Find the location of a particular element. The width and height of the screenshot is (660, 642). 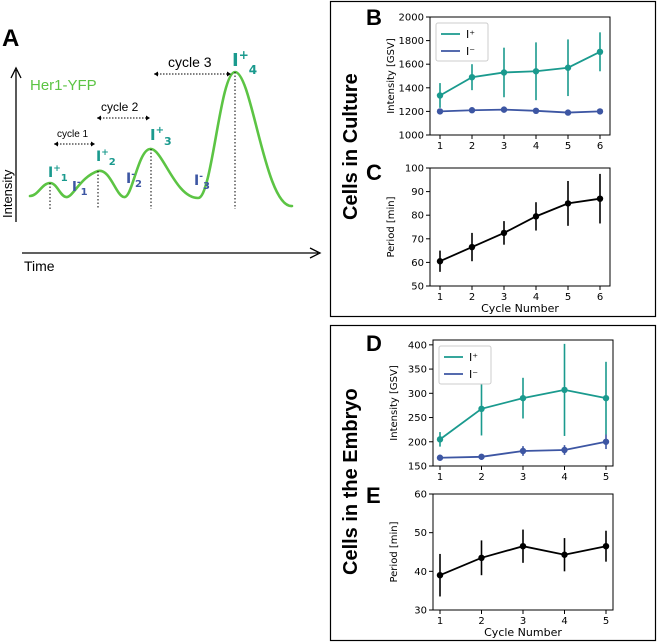

x-tick-label-c: 2 is located at coordinates (472, 297).